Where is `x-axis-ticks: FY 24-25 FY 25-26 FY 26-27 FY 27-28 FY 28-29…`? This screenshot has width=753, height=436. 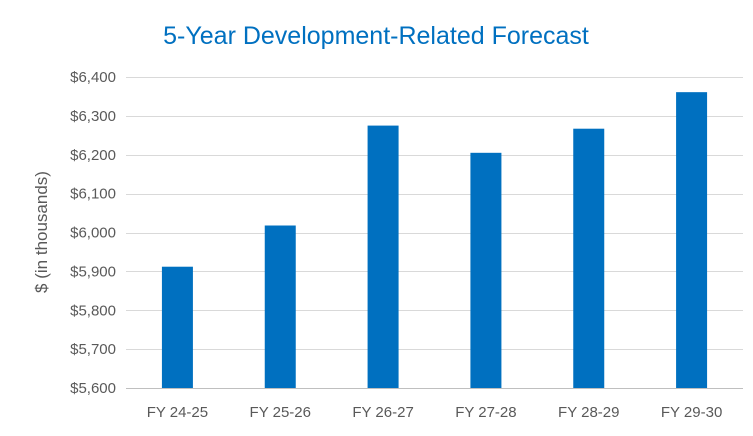
x-axis-ticks: FY 24-25 FY 25-26 FY 26-27 FY 27-28 FY 28-29… is located at coordinates (435, 412).